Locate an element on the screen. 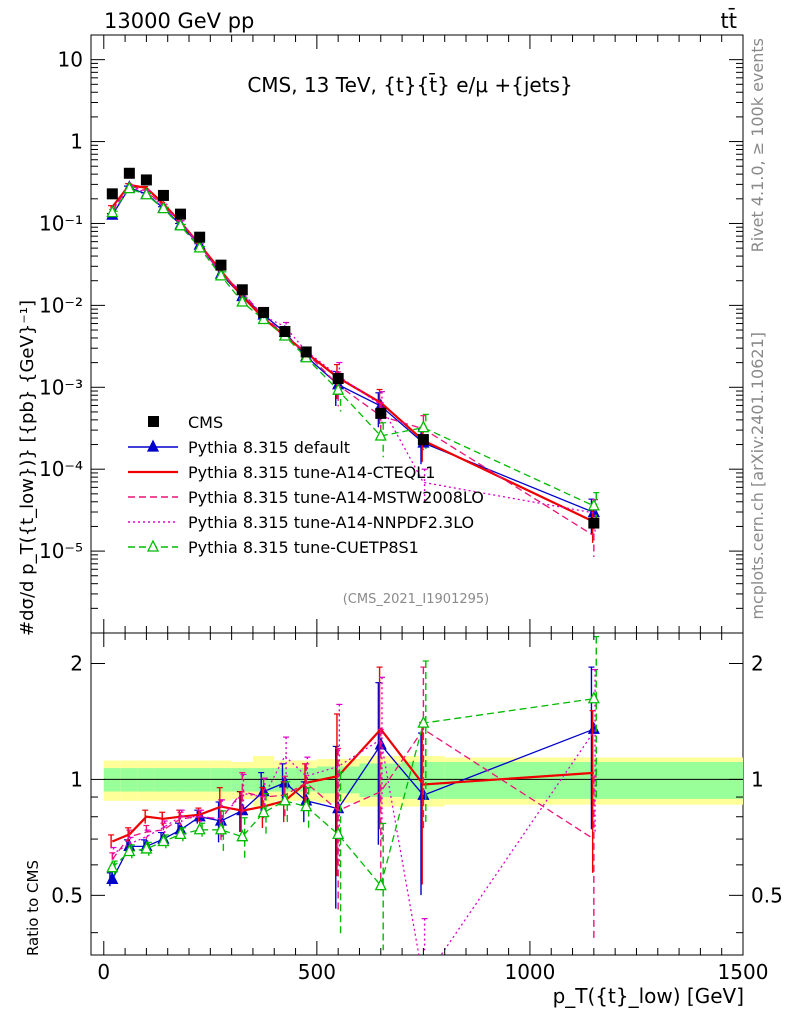  y-tick-label: 10 is located at coordinates (70, 60).